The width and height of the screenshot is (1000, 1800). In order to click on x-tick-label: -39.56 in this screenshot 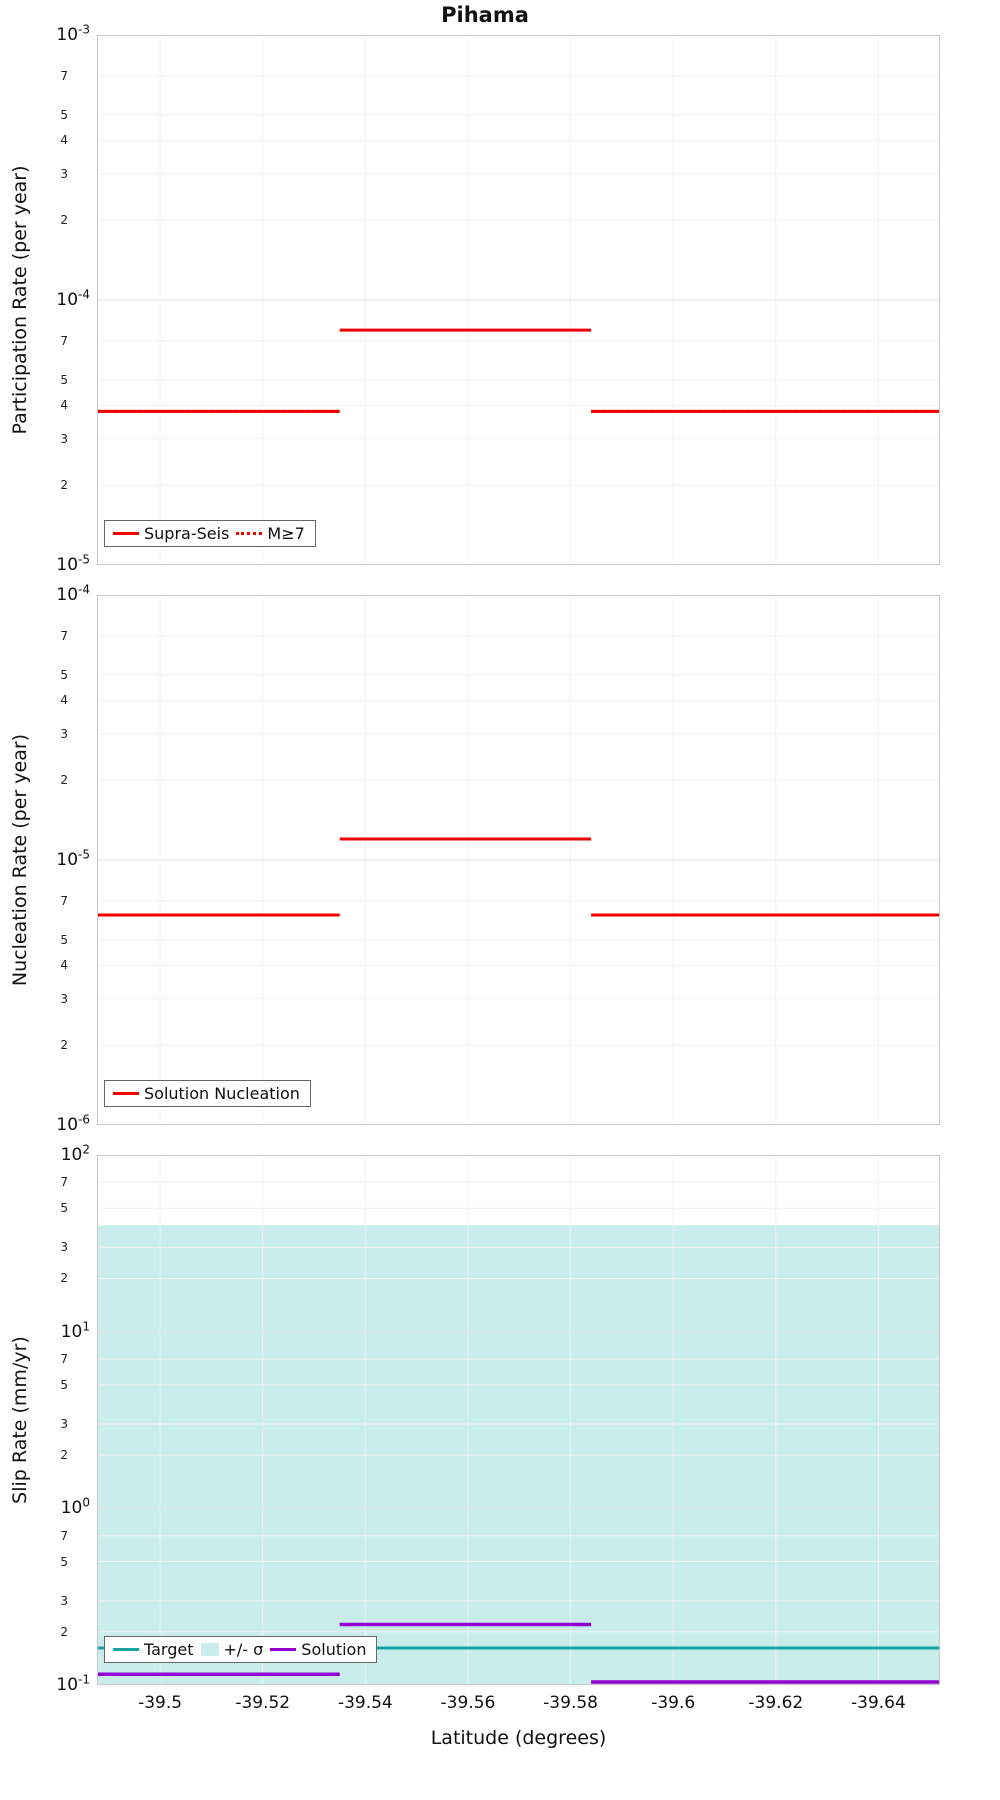, I will do `click(468, 1703)`.